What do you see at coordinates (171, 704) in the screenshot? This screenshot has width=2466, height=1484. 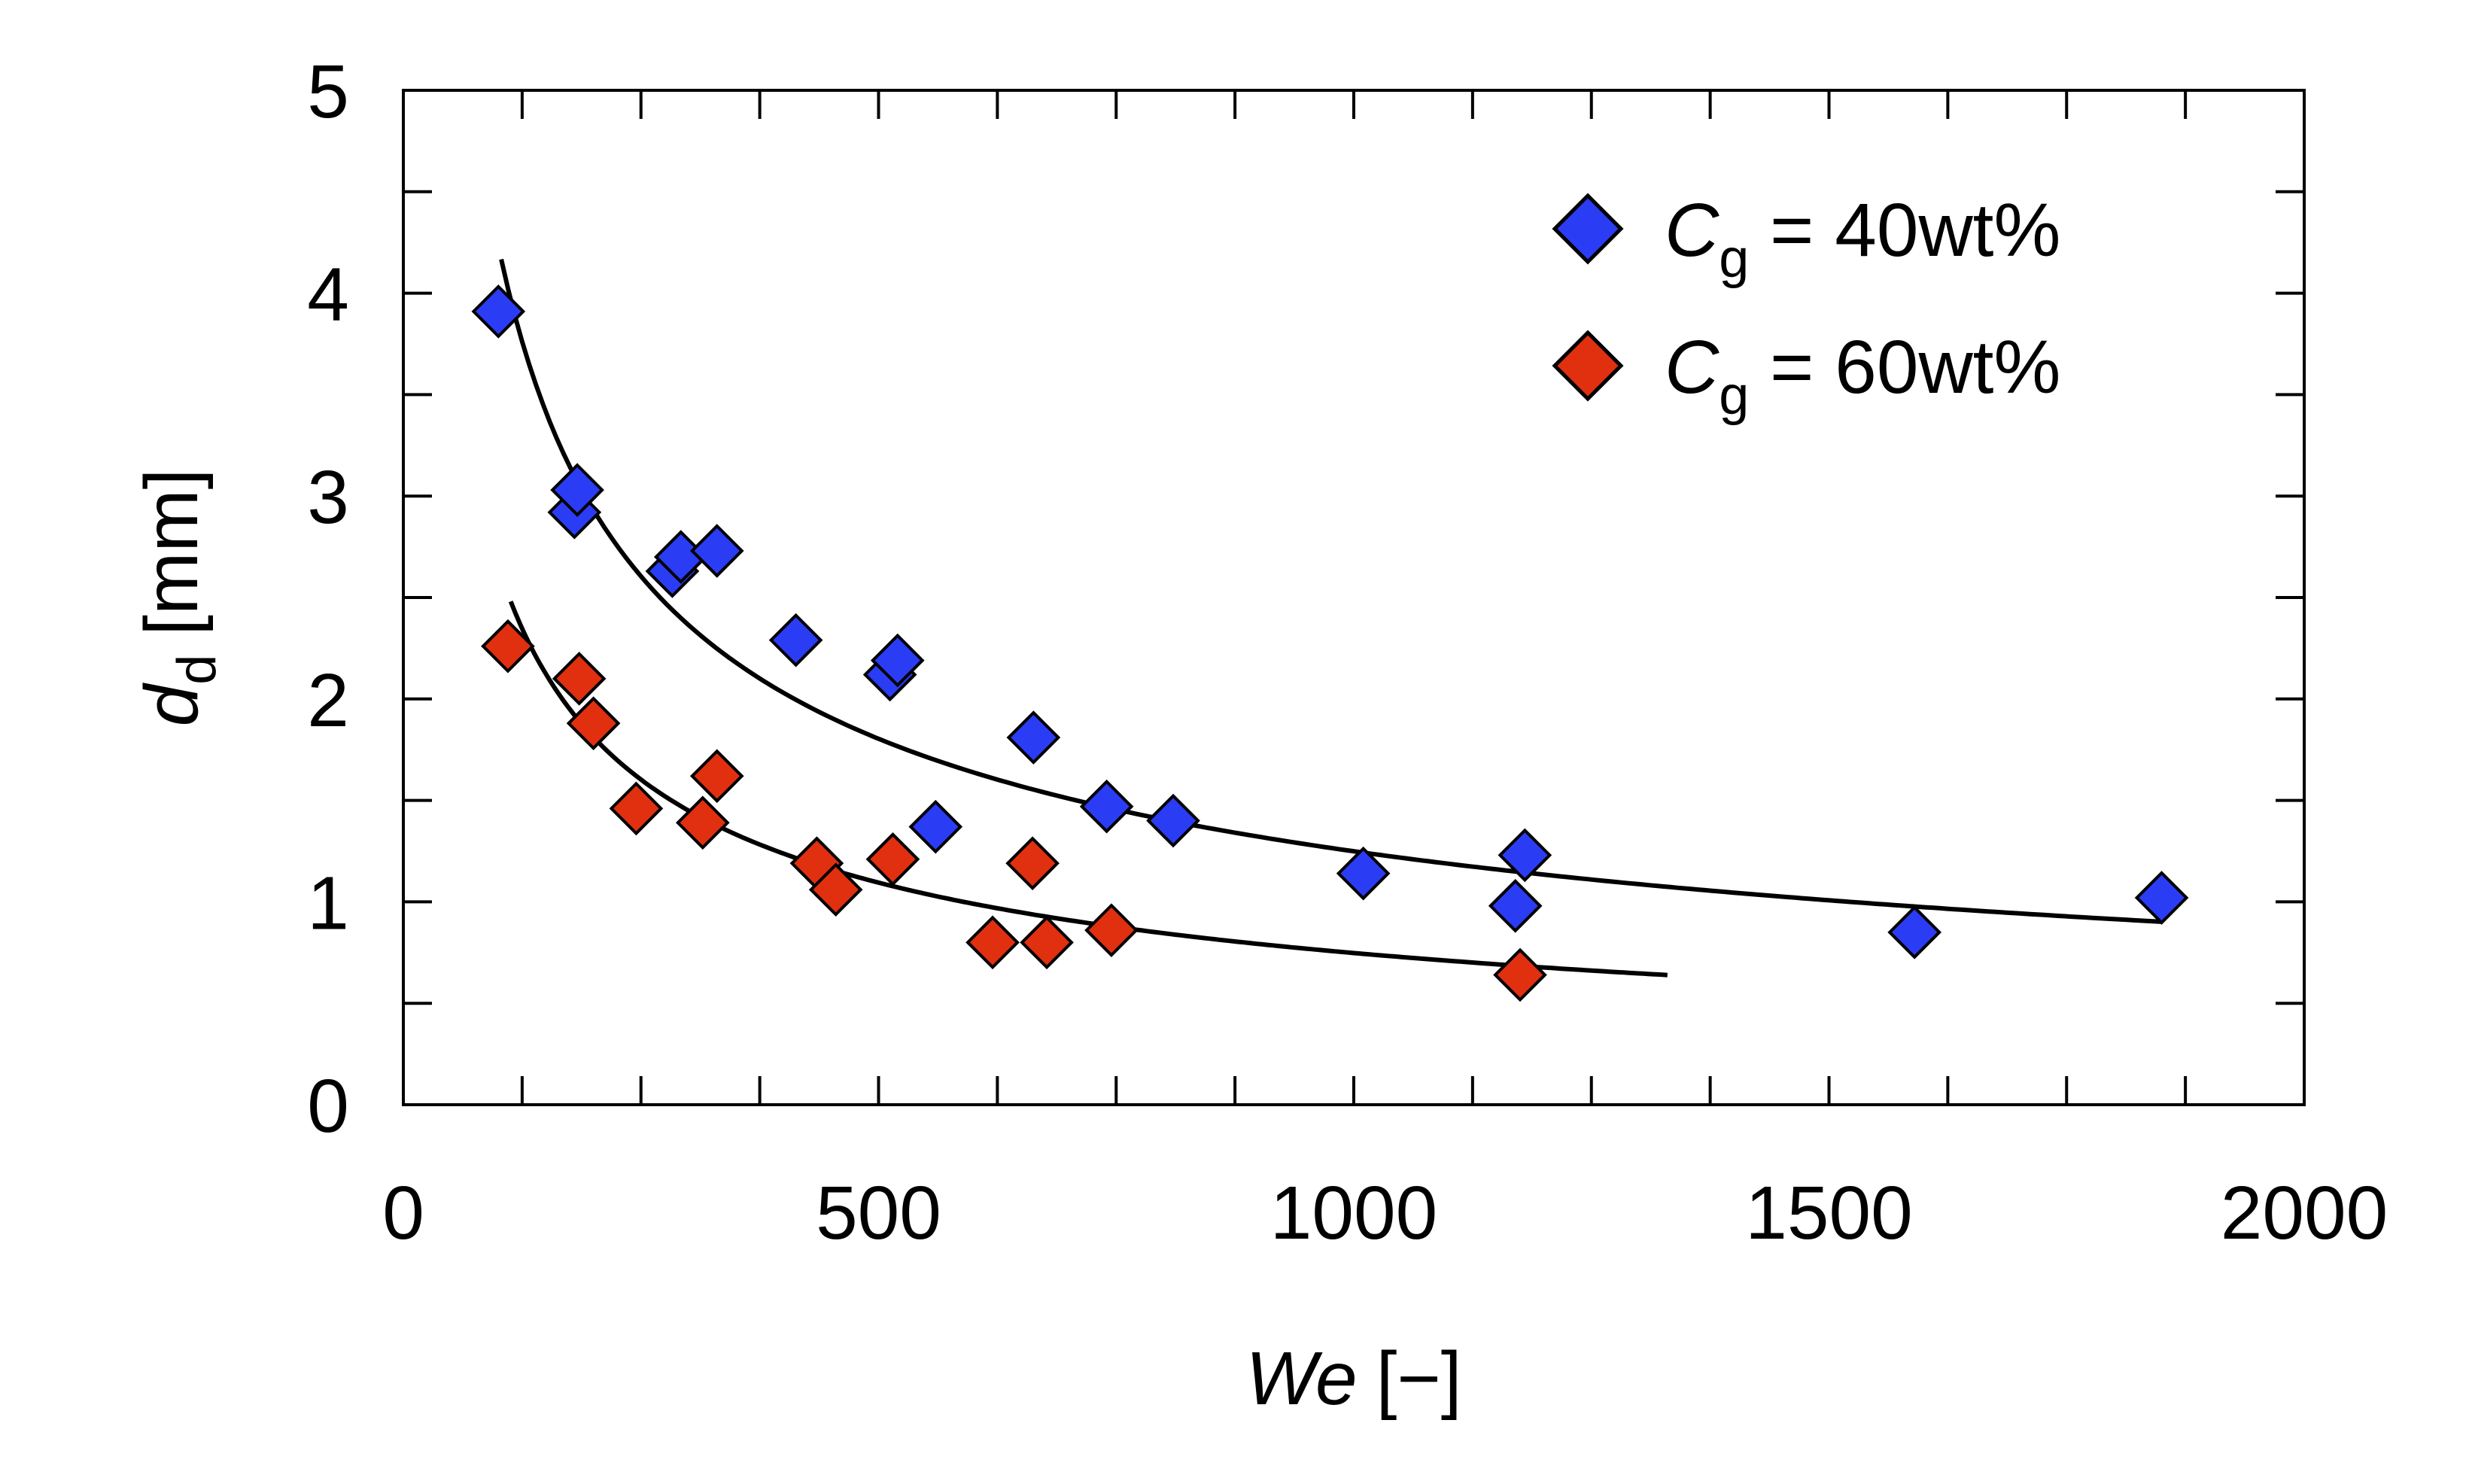 I see `y-axis-title-main: d` at bounding box center [171, 704].